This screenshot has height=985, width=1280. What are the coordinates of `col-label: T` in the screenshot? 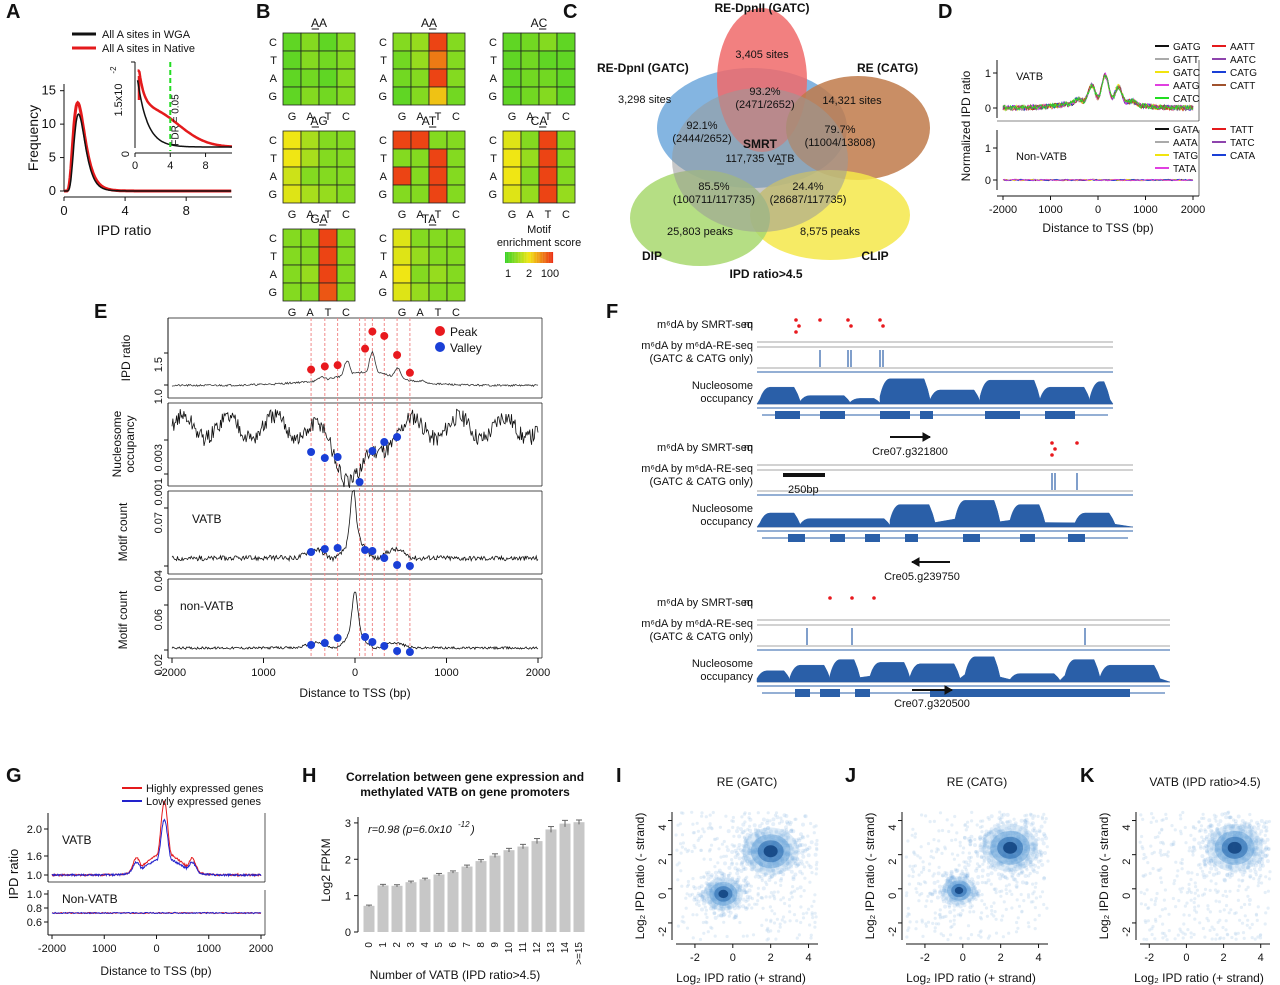 It's located at (328, 215).